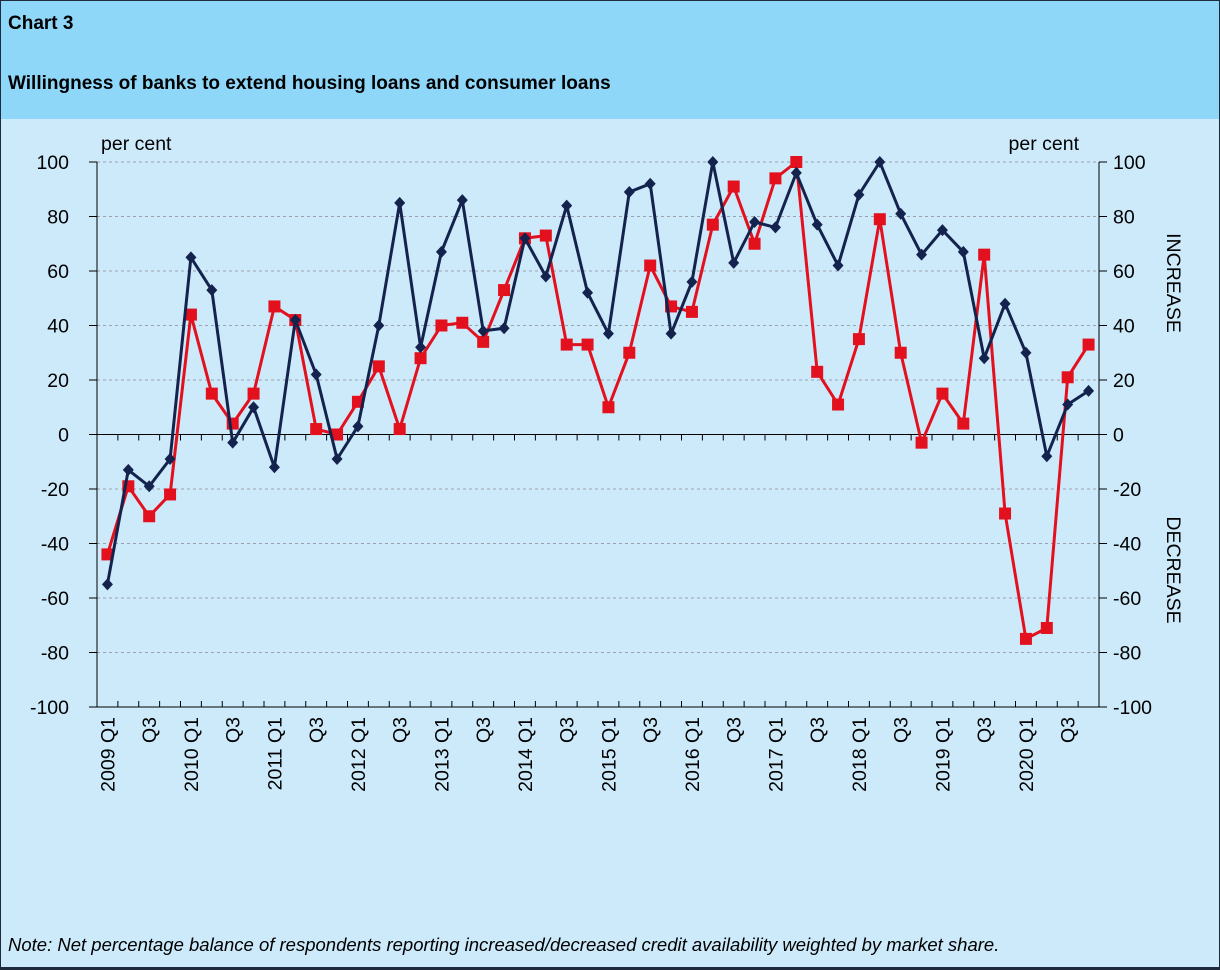 The height and width of the screenshot is (970, 1220). What do you see at coordinates (55, 654) in the screenshot?
I see `y-tick-label-left: -80` at bounding box center [55, 654].